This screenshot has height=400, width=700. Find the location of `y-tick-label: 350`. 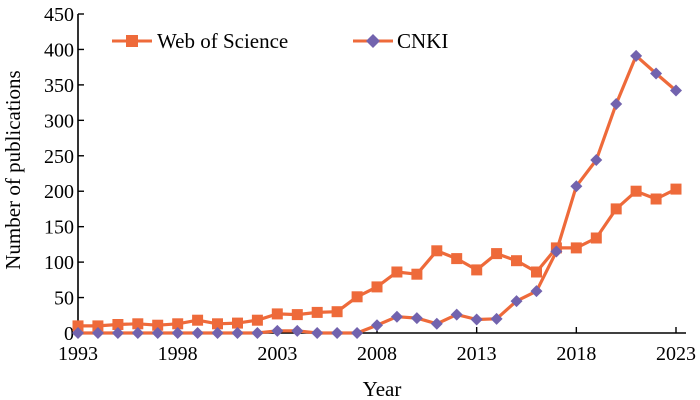

y-tick-label: 350 is located at coordinates (59, 86).